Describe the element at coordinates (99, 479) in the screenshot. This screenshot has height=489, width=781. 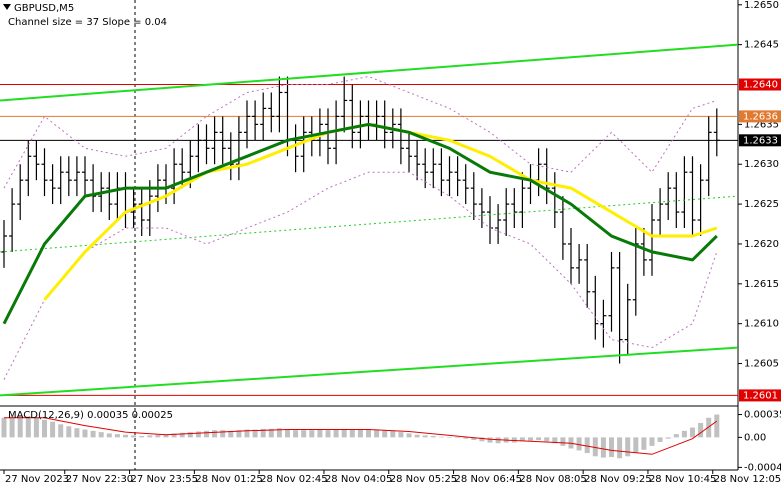
I see `x-tick-label: 27 Nov 22:30` at that location.